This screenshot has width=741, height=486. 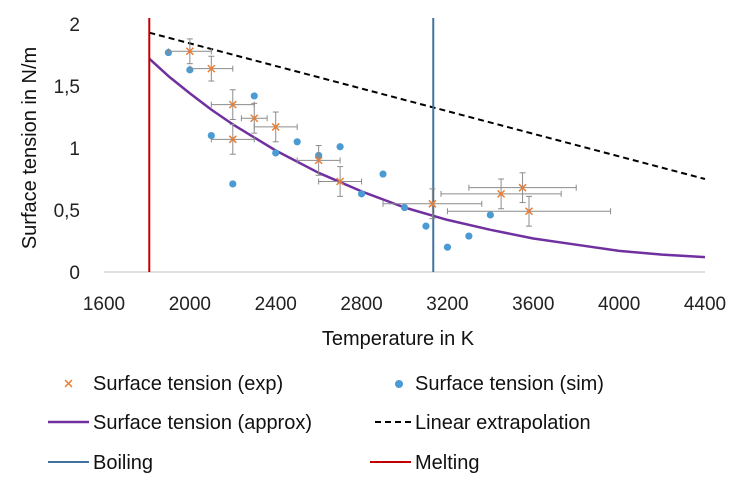 I want to click on legend-approx-label: Surface tension (approx), so click(x=202, y=423).